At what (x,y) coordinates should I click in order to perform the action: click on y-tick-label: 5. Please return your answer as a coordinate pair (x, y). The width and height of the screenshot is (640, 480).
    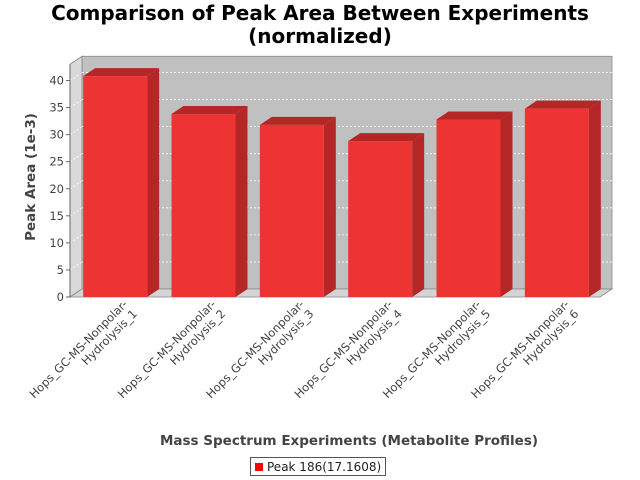
    Looking at the image, I should click on (60, 270).